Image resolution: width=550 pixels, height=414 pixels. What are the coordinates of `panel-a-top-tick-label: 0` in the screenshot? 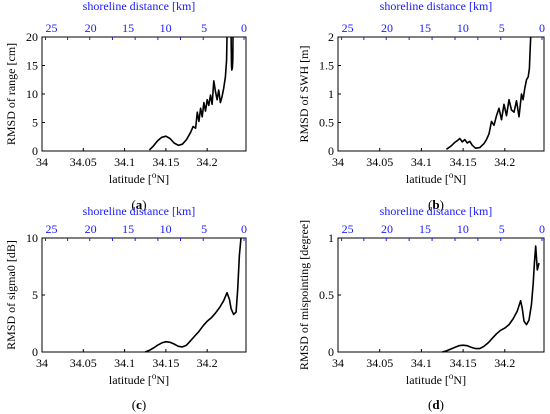 It's located at (244, 28).